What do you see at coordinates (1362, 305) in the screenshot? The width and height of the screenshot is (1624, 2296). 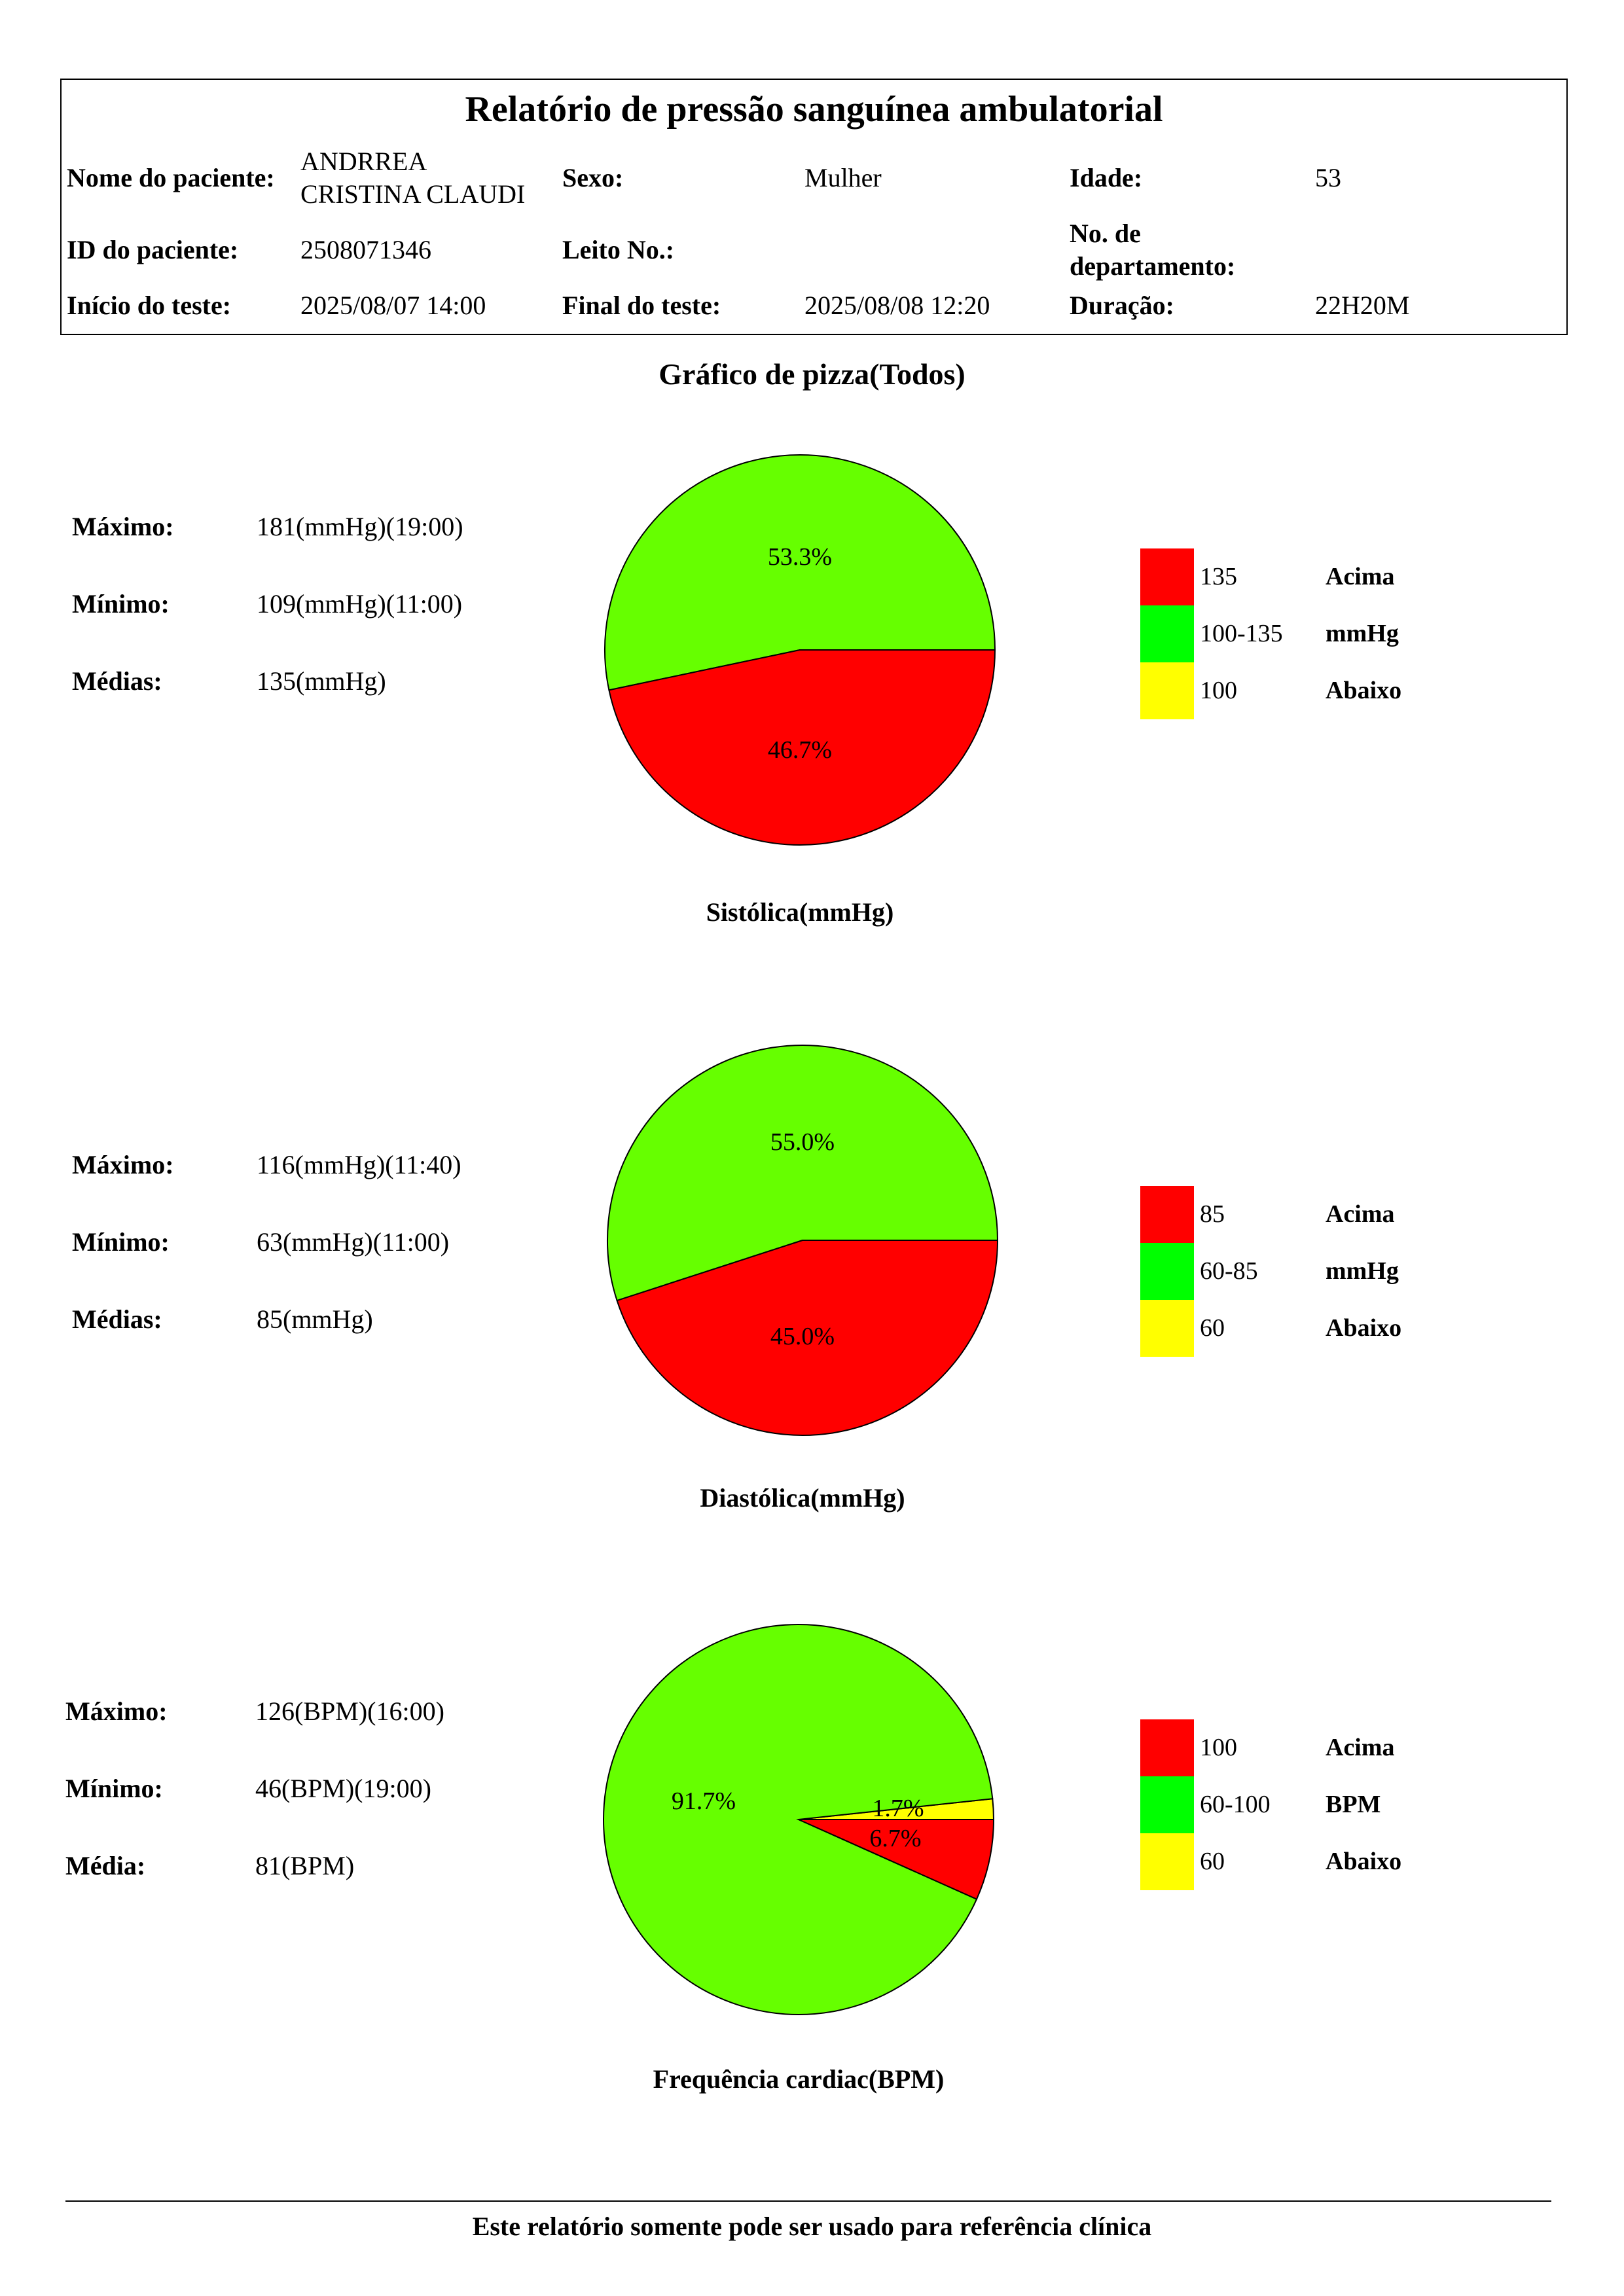 I see `info-value: 22H20M` at bounding box center [1362, 305].